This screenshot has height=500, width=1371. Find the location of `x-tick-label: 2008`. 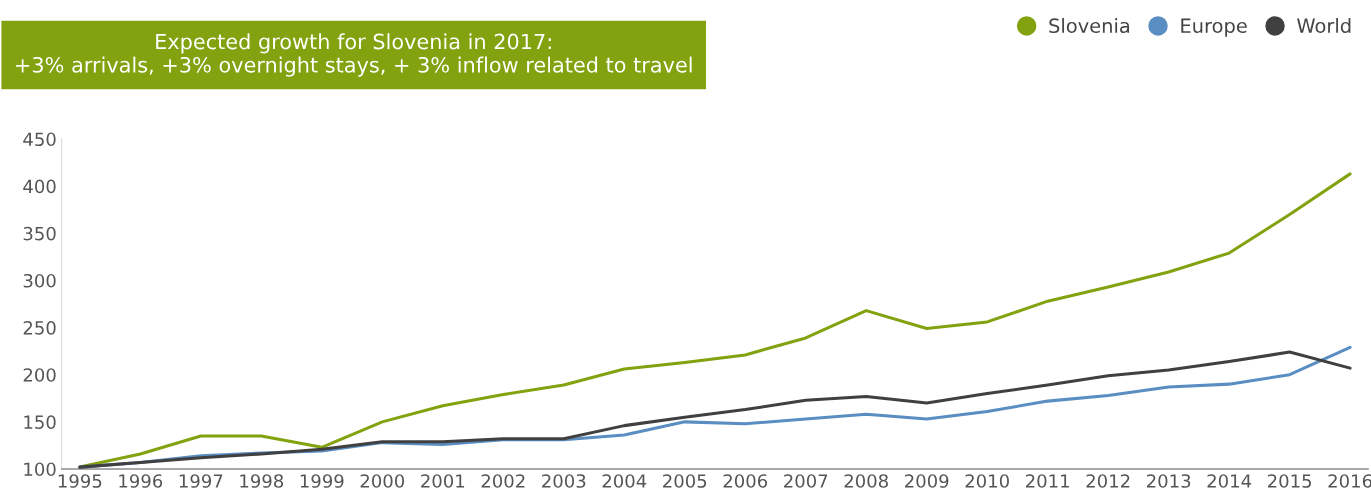

x-tick-label: 2008 is located at coordinates (866, 481).